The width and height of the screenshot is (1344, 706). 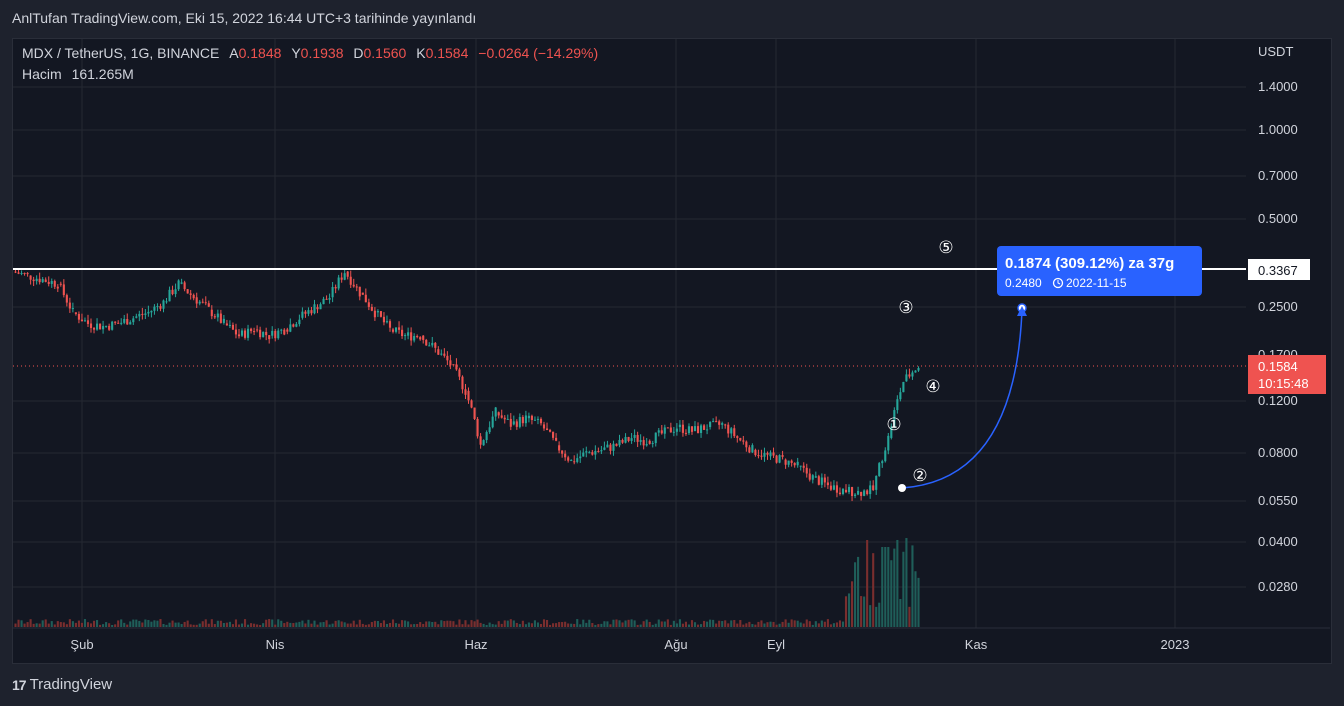 What do you see at coordinates (62, 684) in the screenshot?
I see `footer: 17 TradingView` at bounding box center [62, 684].